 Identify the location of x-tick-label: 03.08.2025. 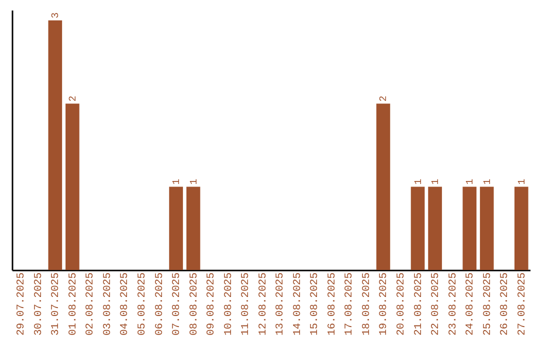
(108, 304).